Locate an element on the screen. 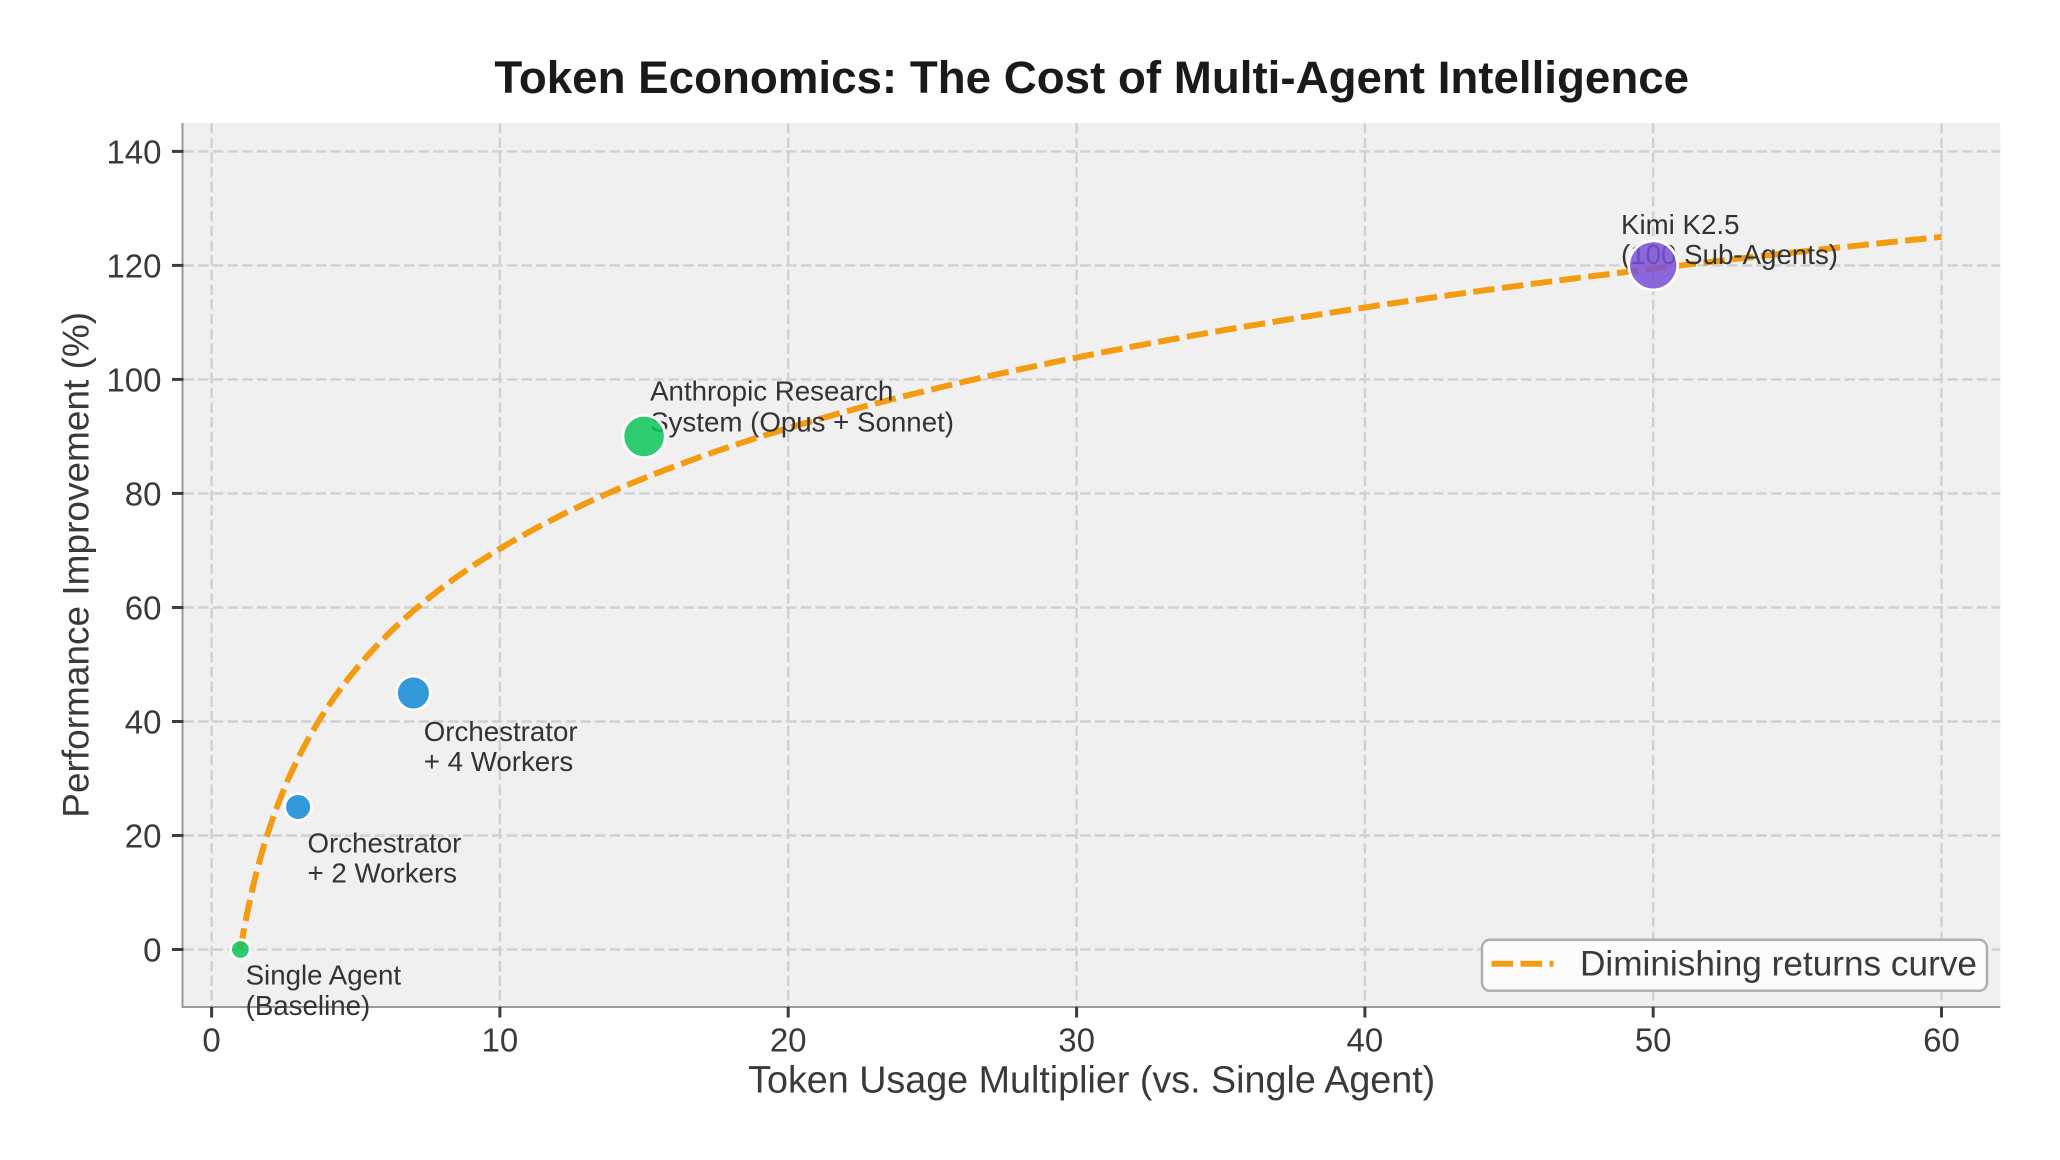 This screenshot has width=2060, height=1160. svg-text: 10 is located at coordinates (500, 1040).